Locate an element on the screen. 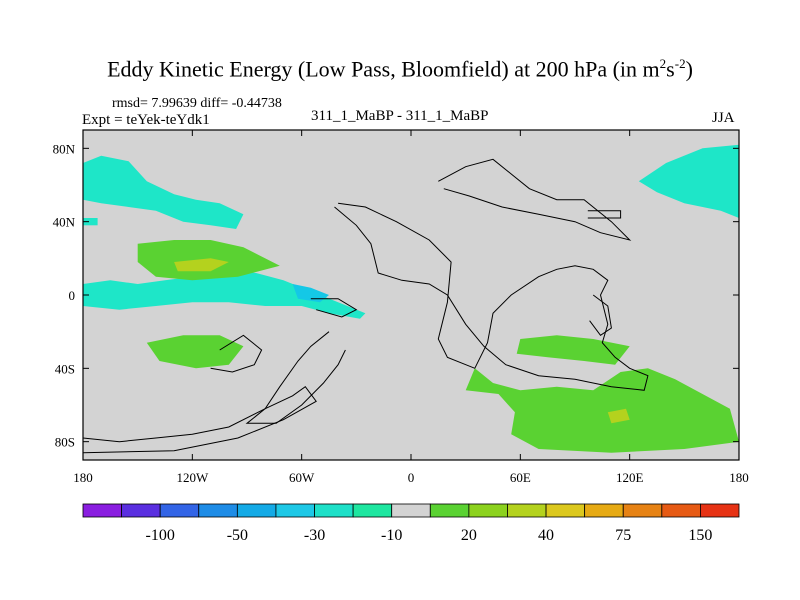  y-tick-label: 40S is located at coordinates (65, 368).